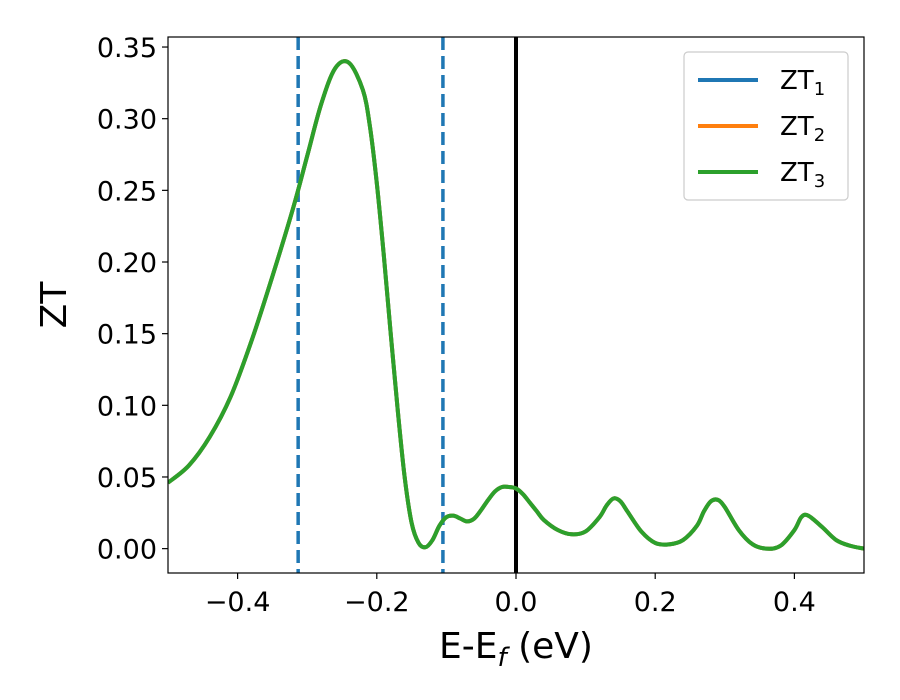  What do you see at coordinates (127, 48) in the screenshot?
I see `y-tick-label: 0.35` at bounding box center [127, 48].